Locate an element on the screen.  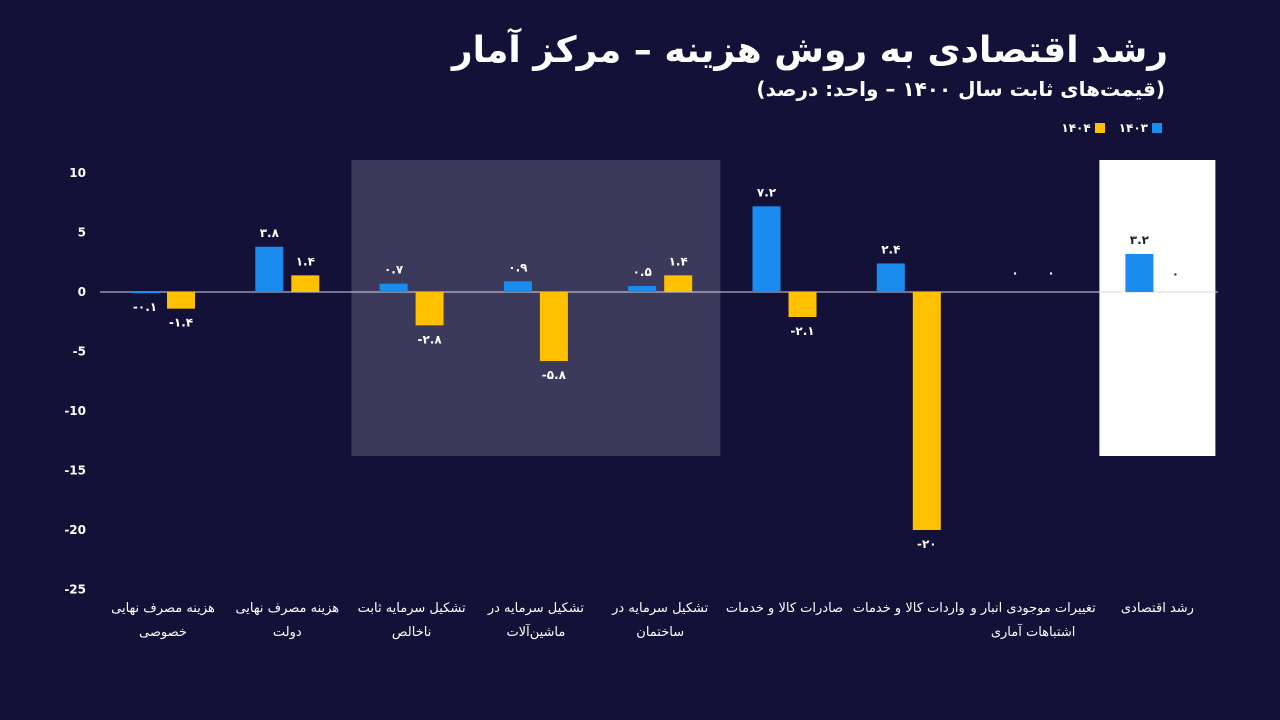
y-tick-label: 10 is located at coordinates (77, 173).